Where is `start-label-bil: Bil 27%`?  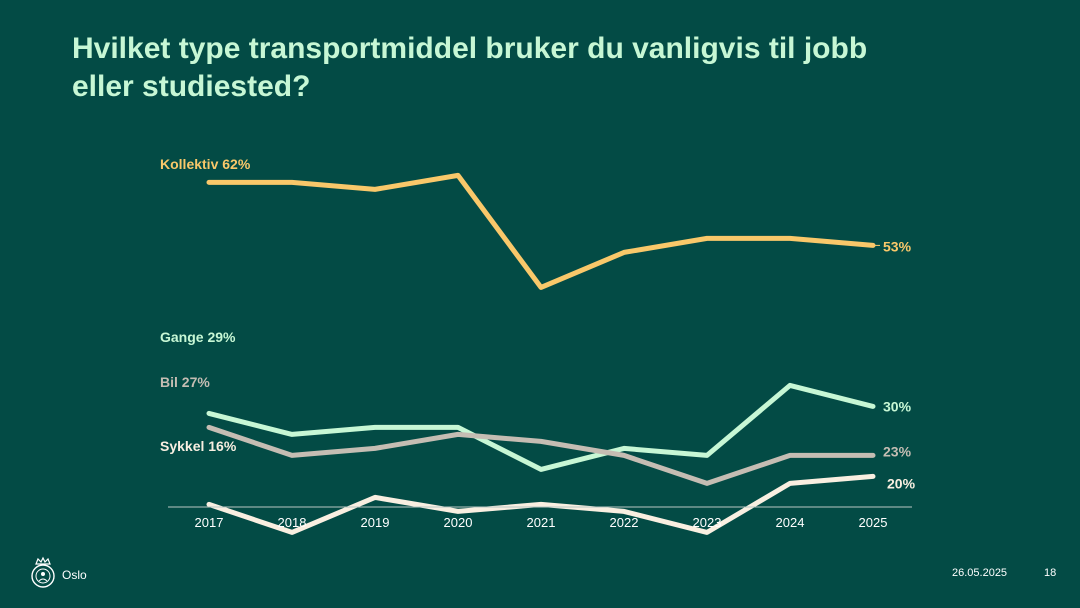 start-label-bil: Bil 27% is located at coordinates (185, 382).